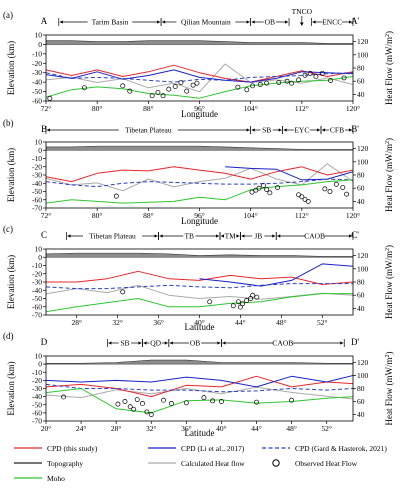  What do you see at coordinates (199, 282) in the screenshot?
I see `plot-area-c` at bounding box center [199, 282].